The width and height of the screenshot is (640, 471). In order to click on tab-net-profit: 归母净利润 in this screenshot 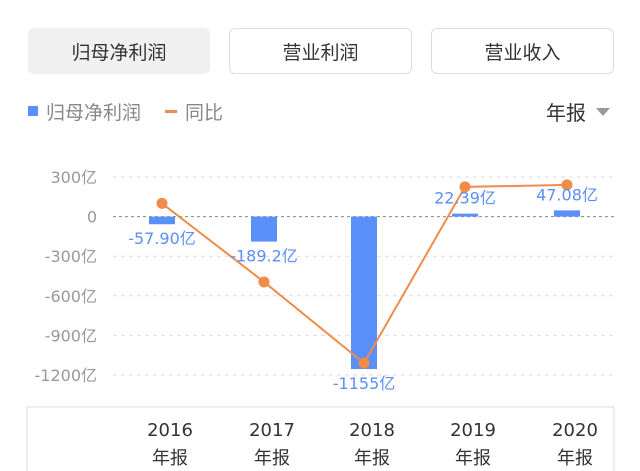, I will do `click(119, 51)`.